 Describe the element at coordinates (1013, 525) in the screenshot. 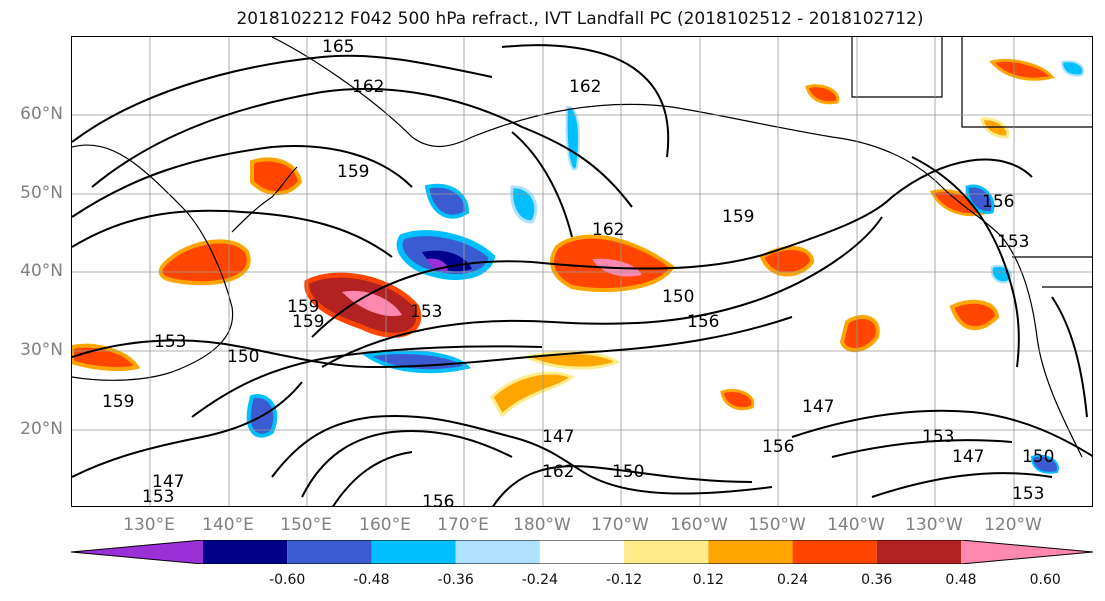

I see `lon-label-120w: 120°W` at that location.